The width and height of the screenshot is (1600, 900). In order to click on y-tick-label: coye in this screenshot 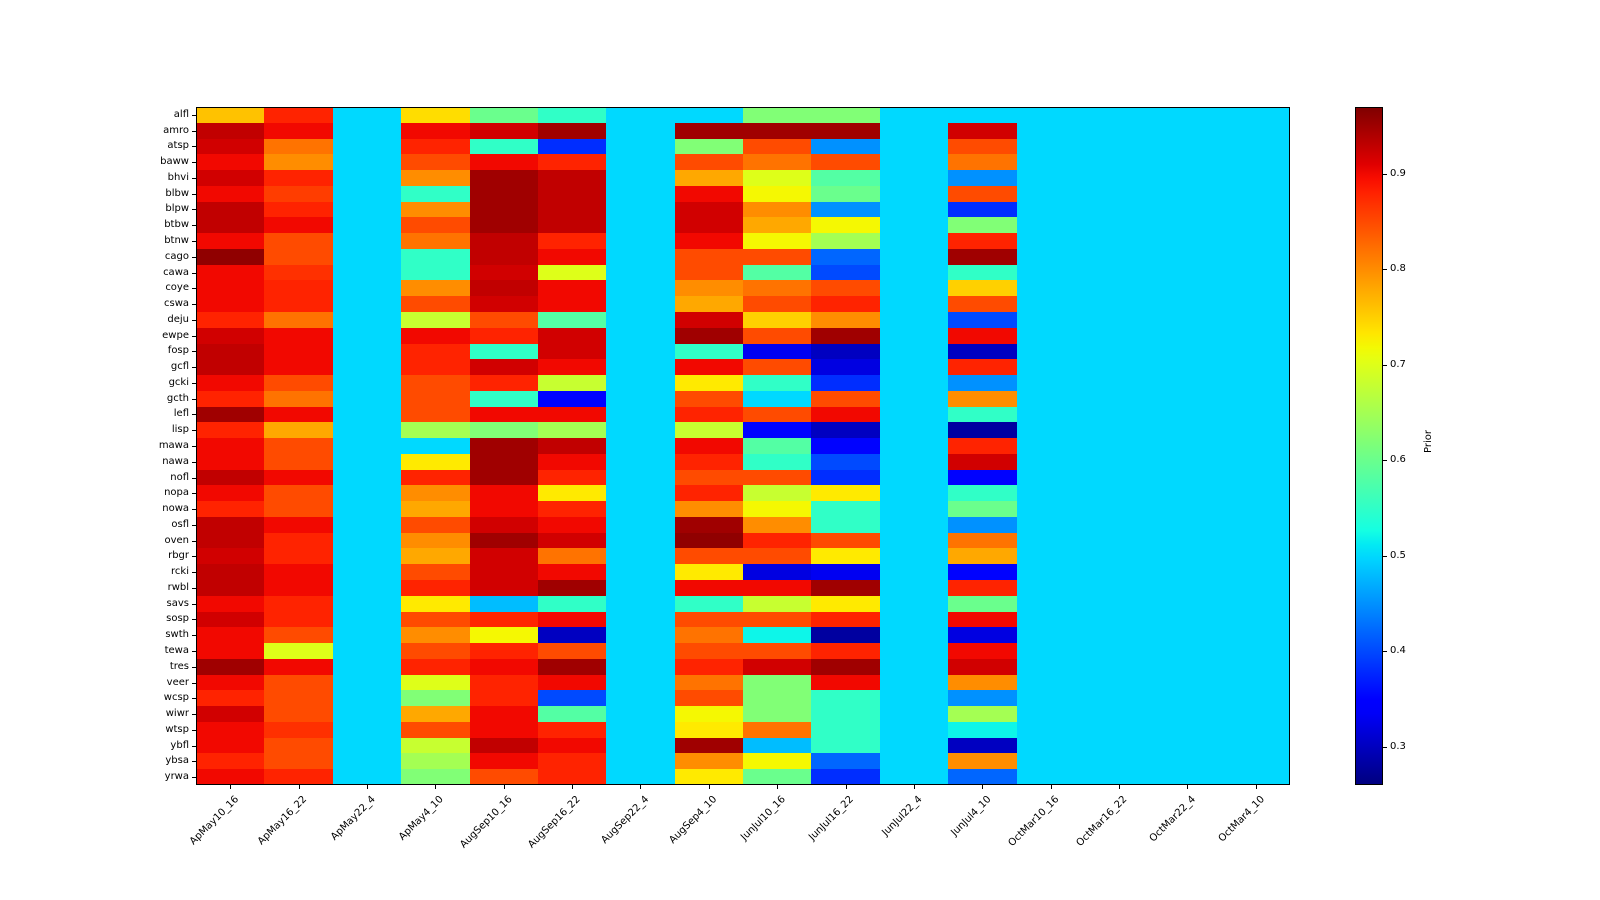, I will do `click(177, 288)`.